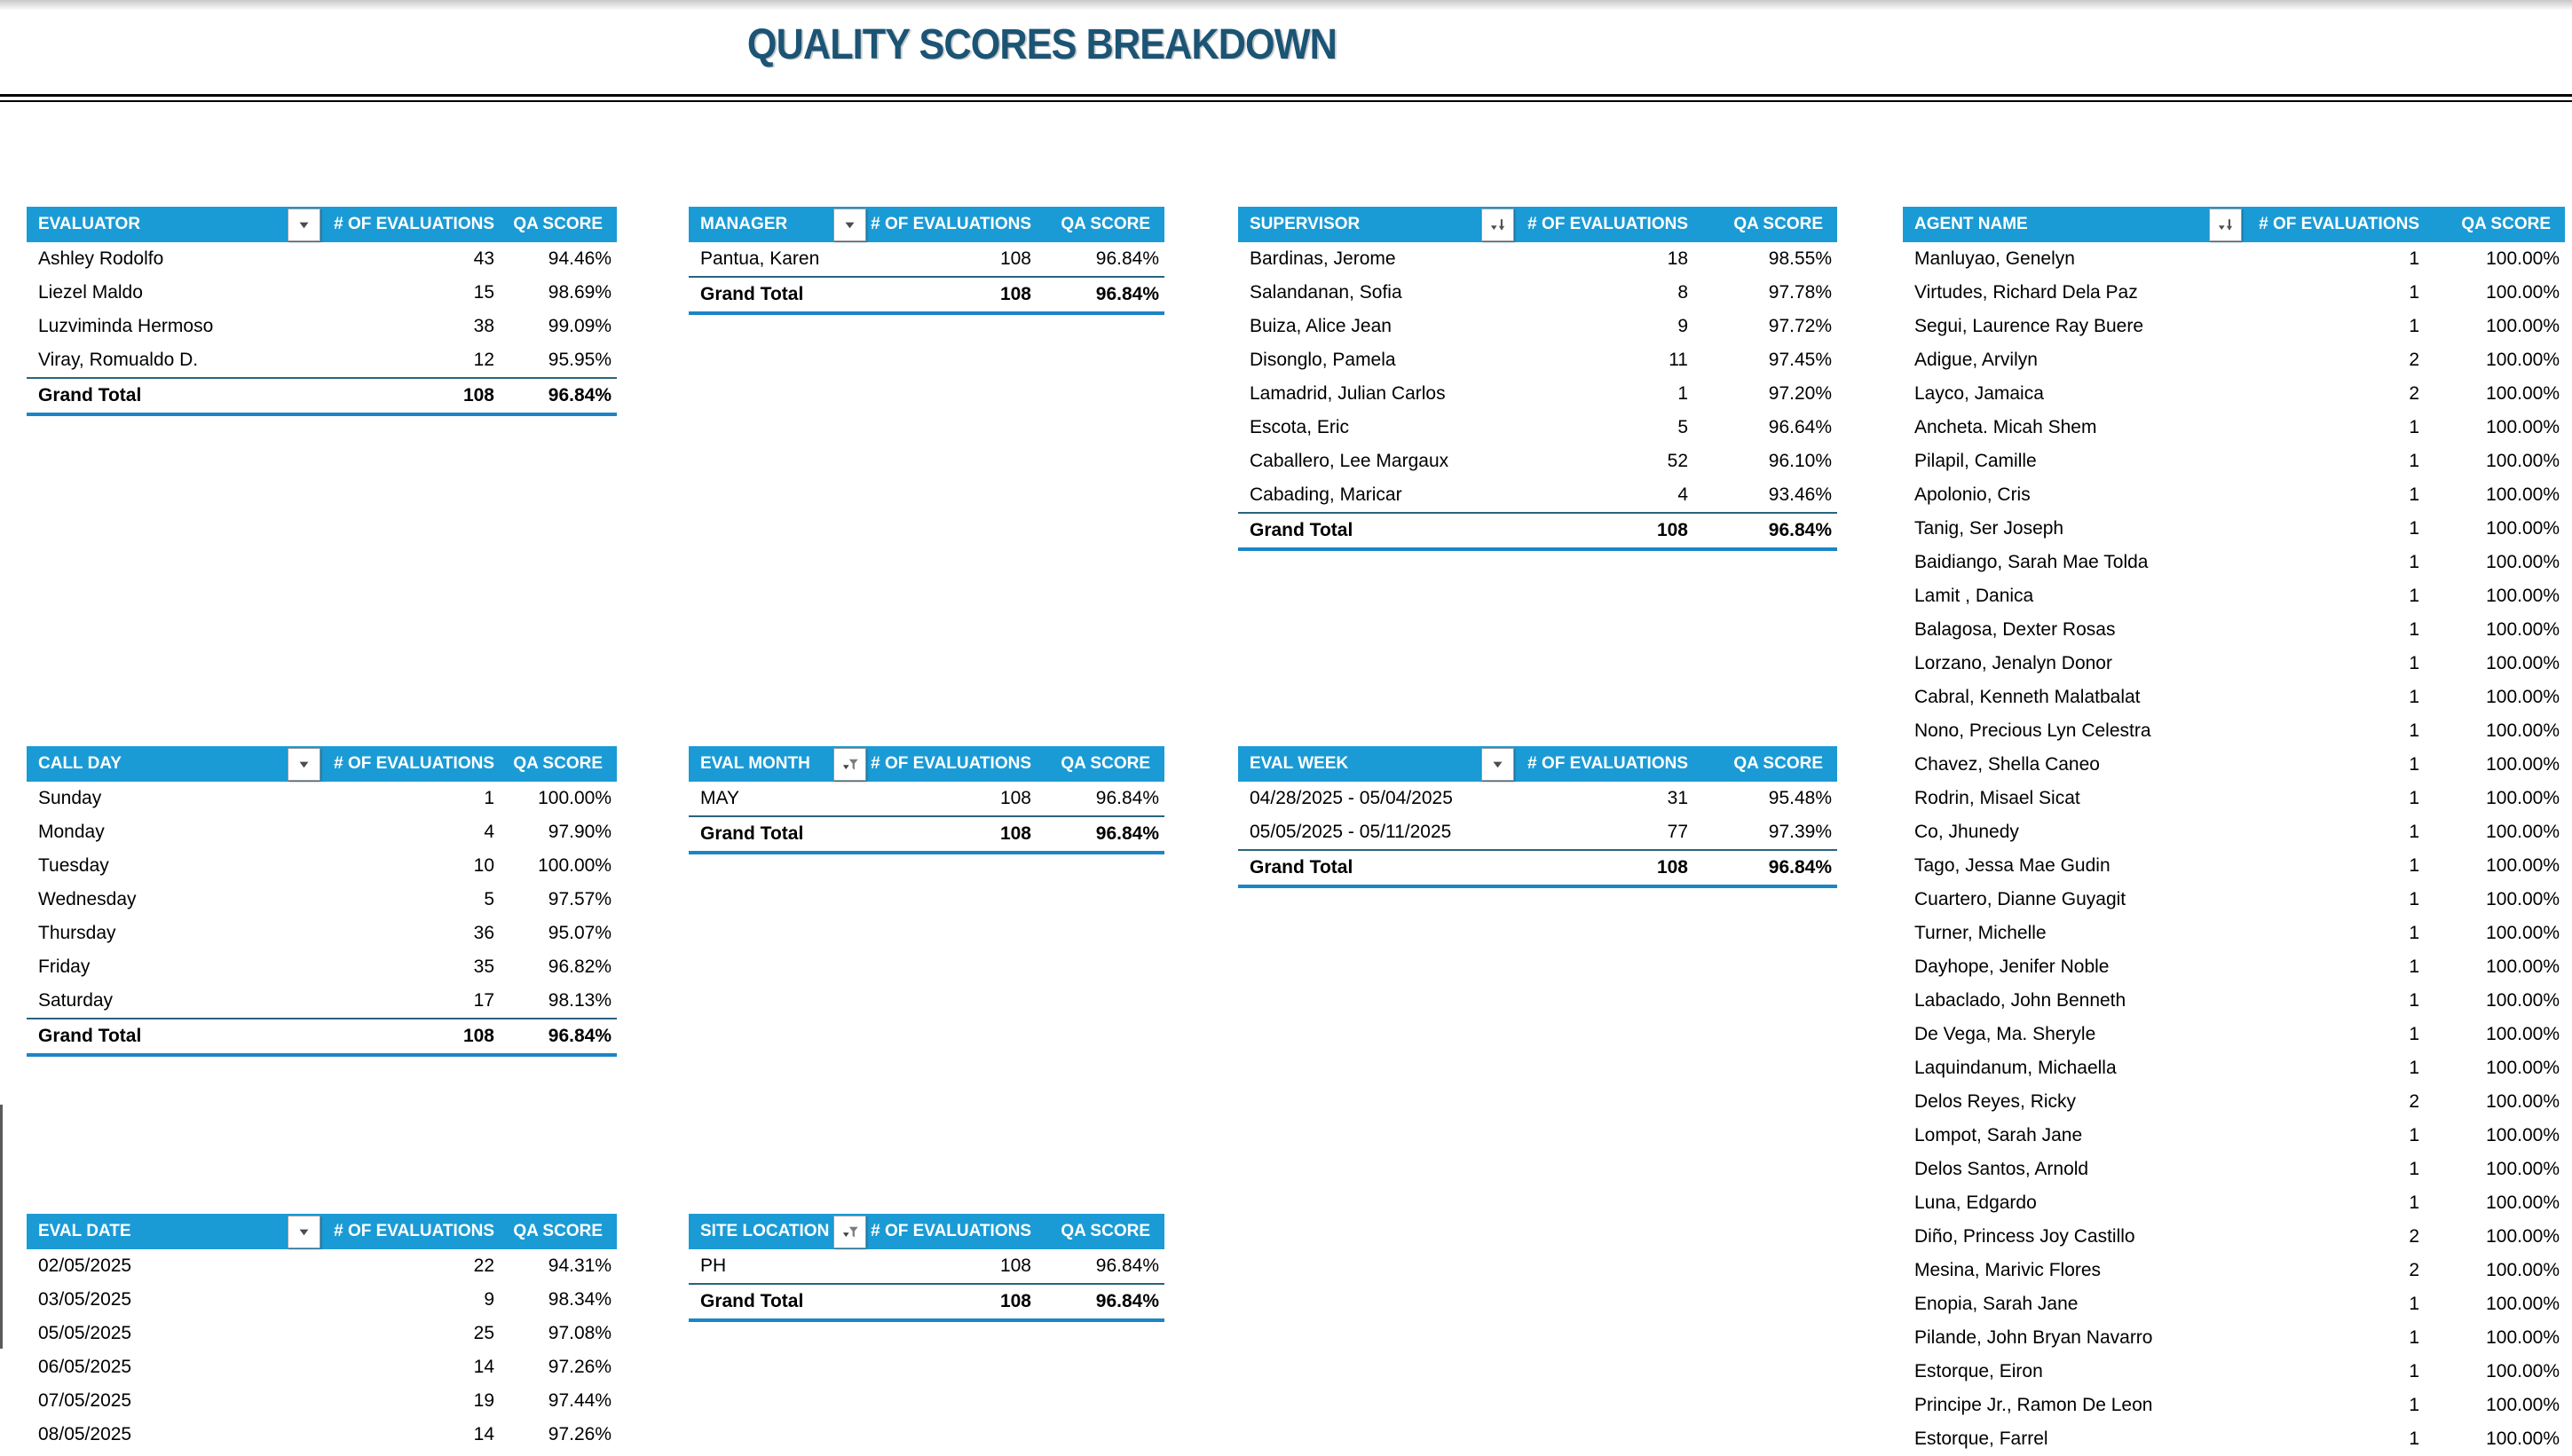  I want to click on table-row: 08/05/2025 14 97.26%, so click(322, 1435).